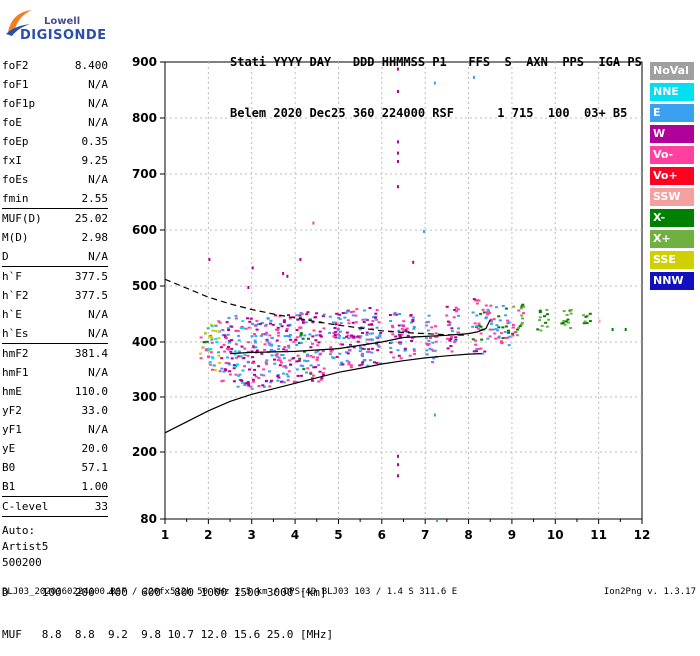 The width and height of the screenshot is (700, 656). I want to click on electron-density-profile, so click(360, 337).